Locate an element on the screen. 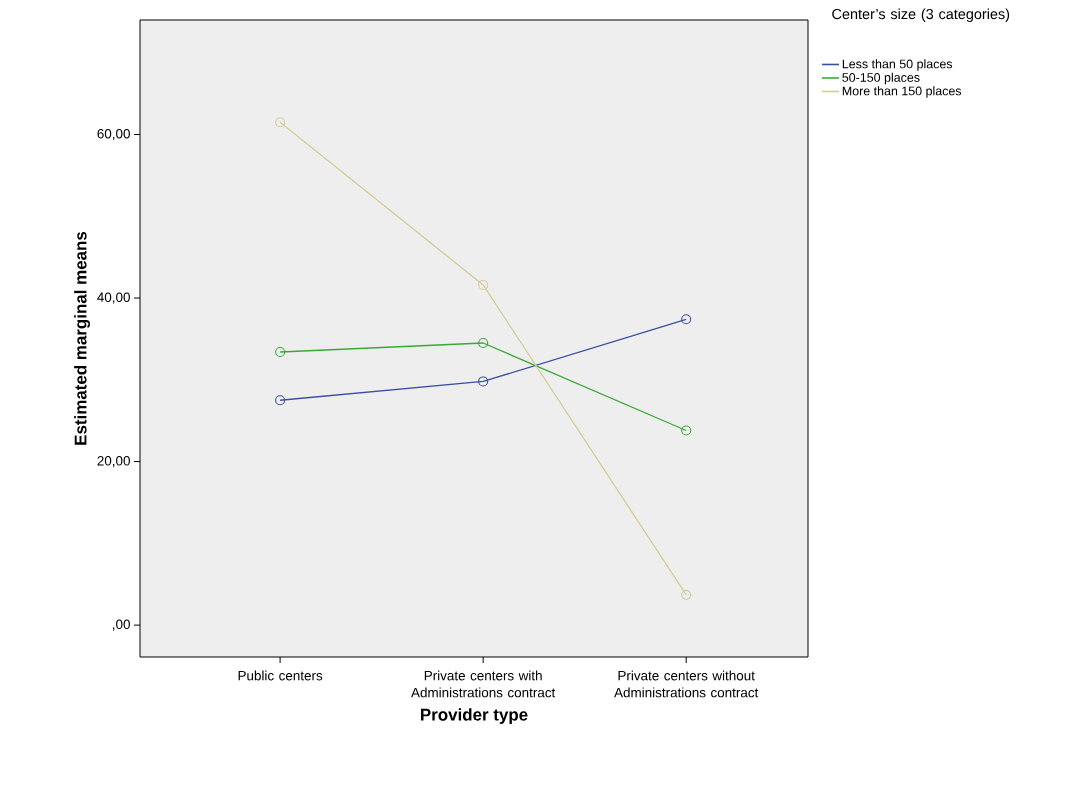 The height and width of the screenshot is (802, 1065). x-tick-label: Public centers is located at coordinates (280, 675).